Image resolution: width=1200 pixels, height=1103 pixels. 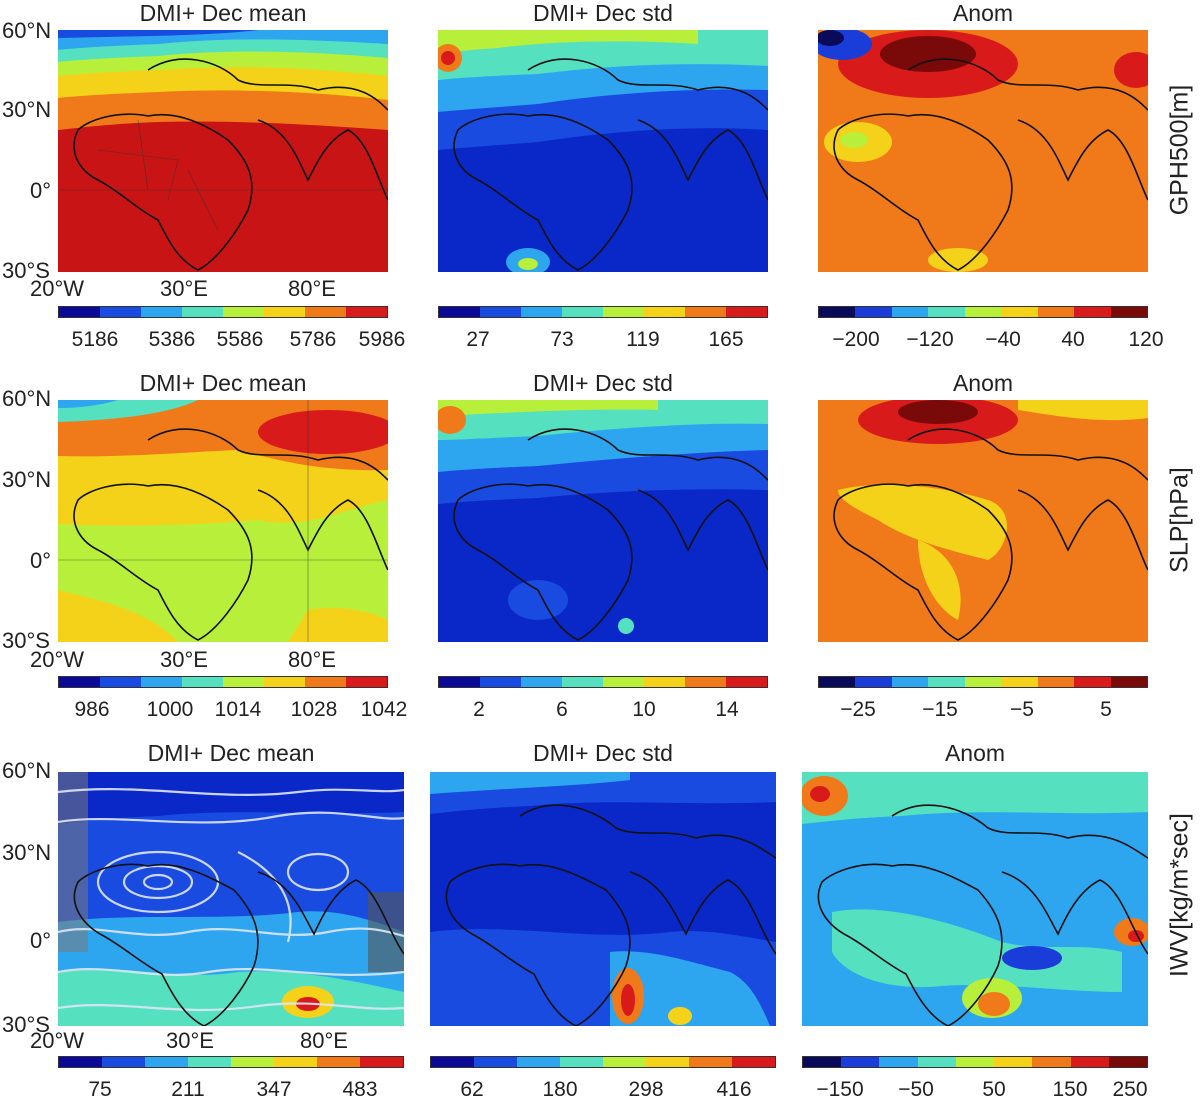 What do you see at coordinates (1130, 1089) in the screenshot?
I see `tick-label: 250` at bounding box center [1130, 1089].